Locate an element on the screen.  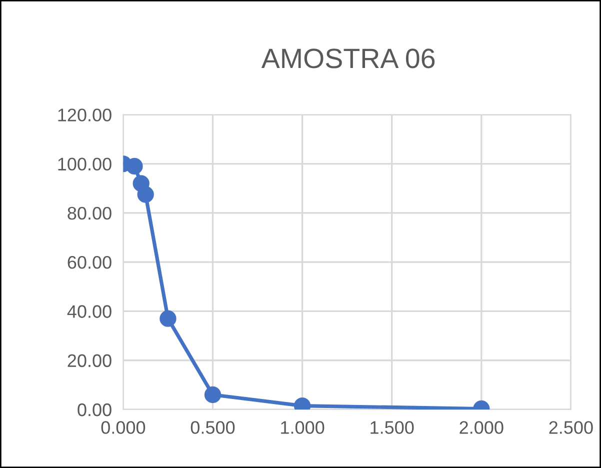
chart-title: AMOSTRA 06 is located at coordinates (348, 58).